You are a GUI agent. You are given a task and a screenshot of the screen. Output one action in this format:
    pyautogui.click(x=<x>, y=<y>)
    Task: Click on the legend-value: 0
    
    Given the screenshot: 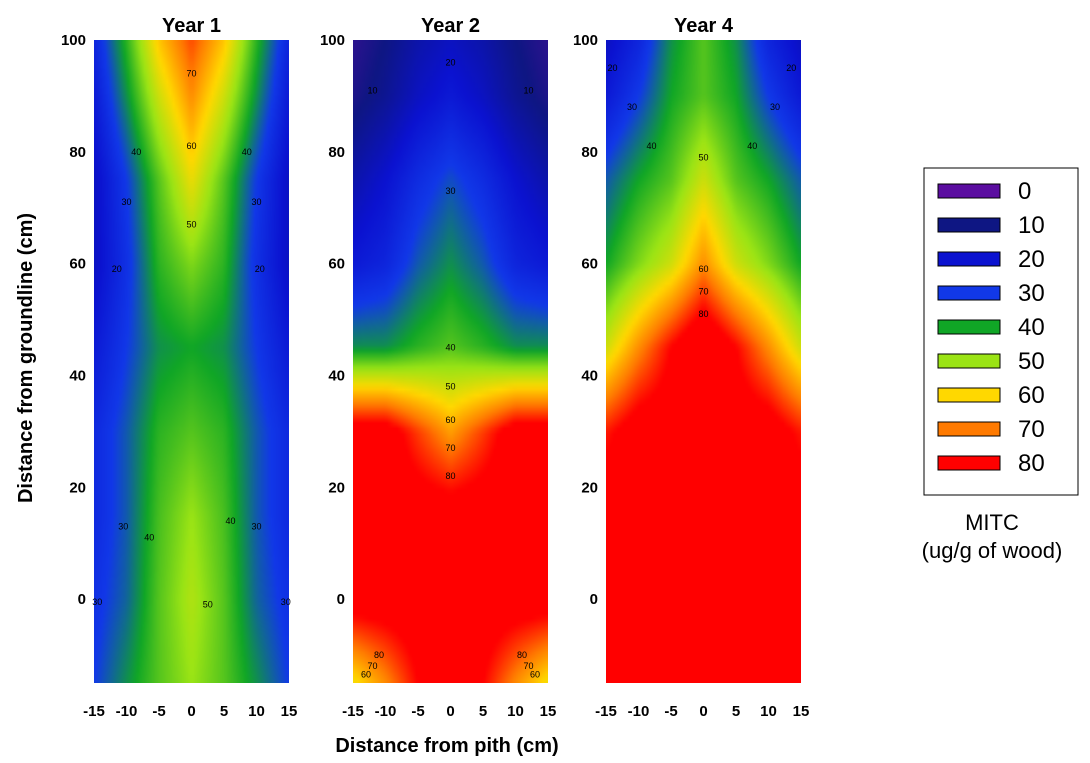 What is the action you would take?
    pyautogui.click(x=1024, y=191)
    